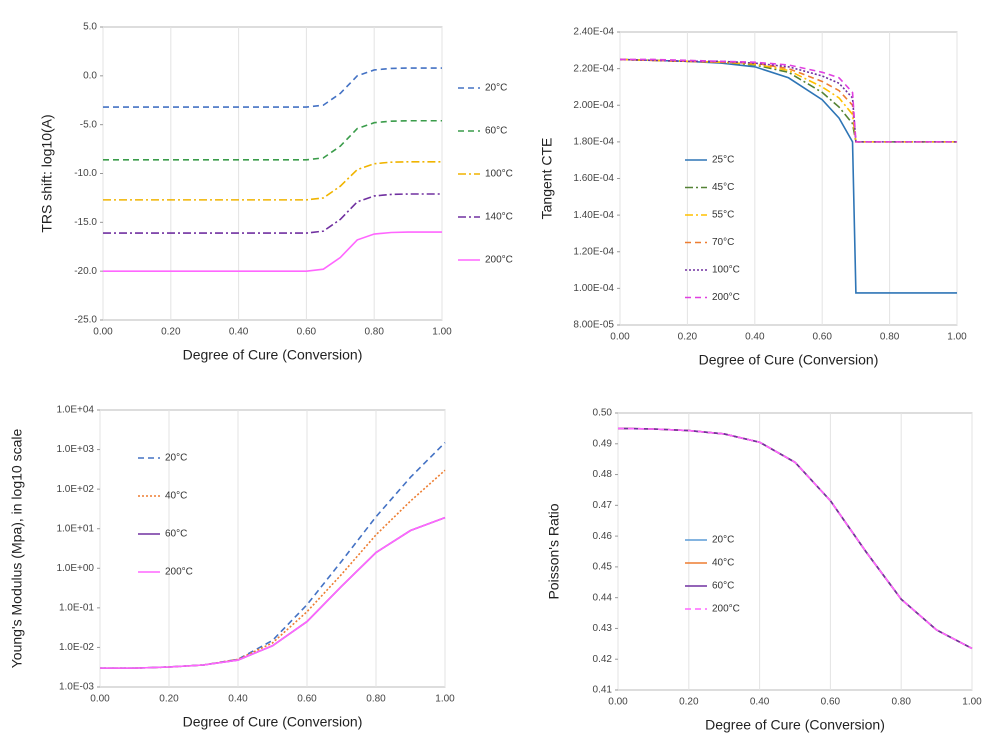 The width and height of the screenshot is (1000, 750). I want to click on legend-label: 55°C, so click(723, 215).